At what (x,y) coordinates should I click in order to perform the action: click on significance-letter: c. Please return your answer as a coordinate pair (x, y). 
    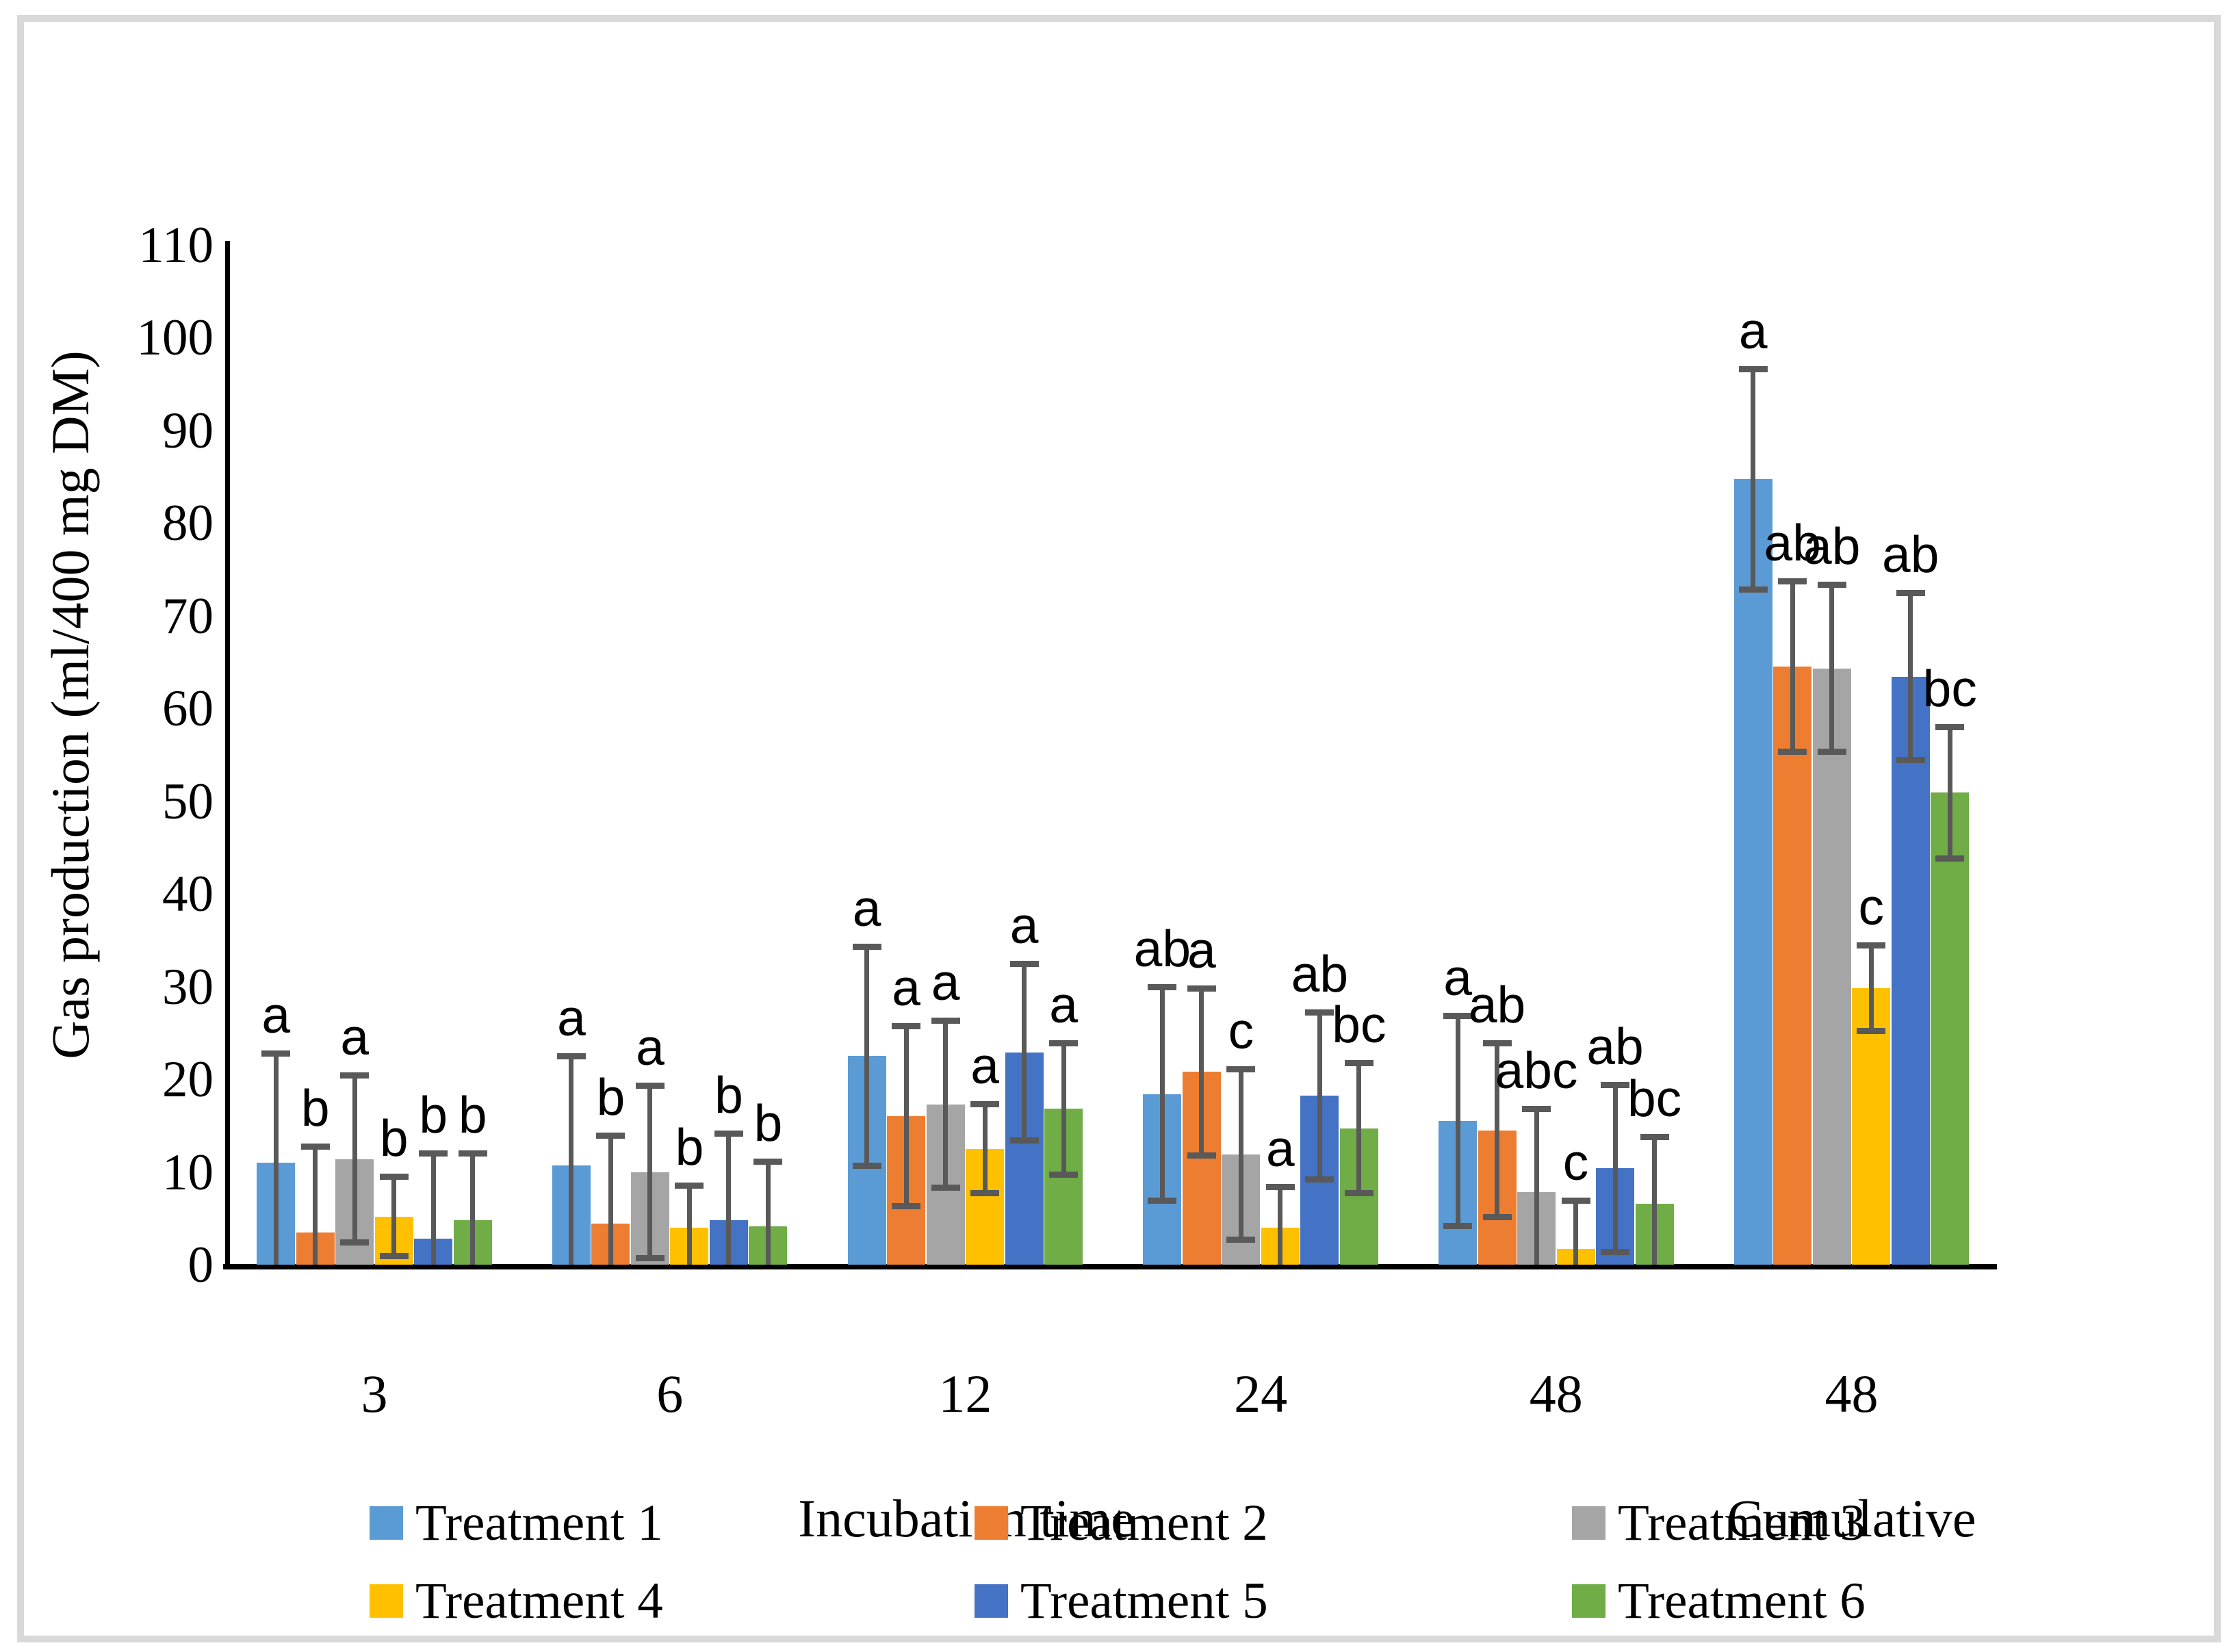
    Looking at the image, I should click on (1241, 1030).